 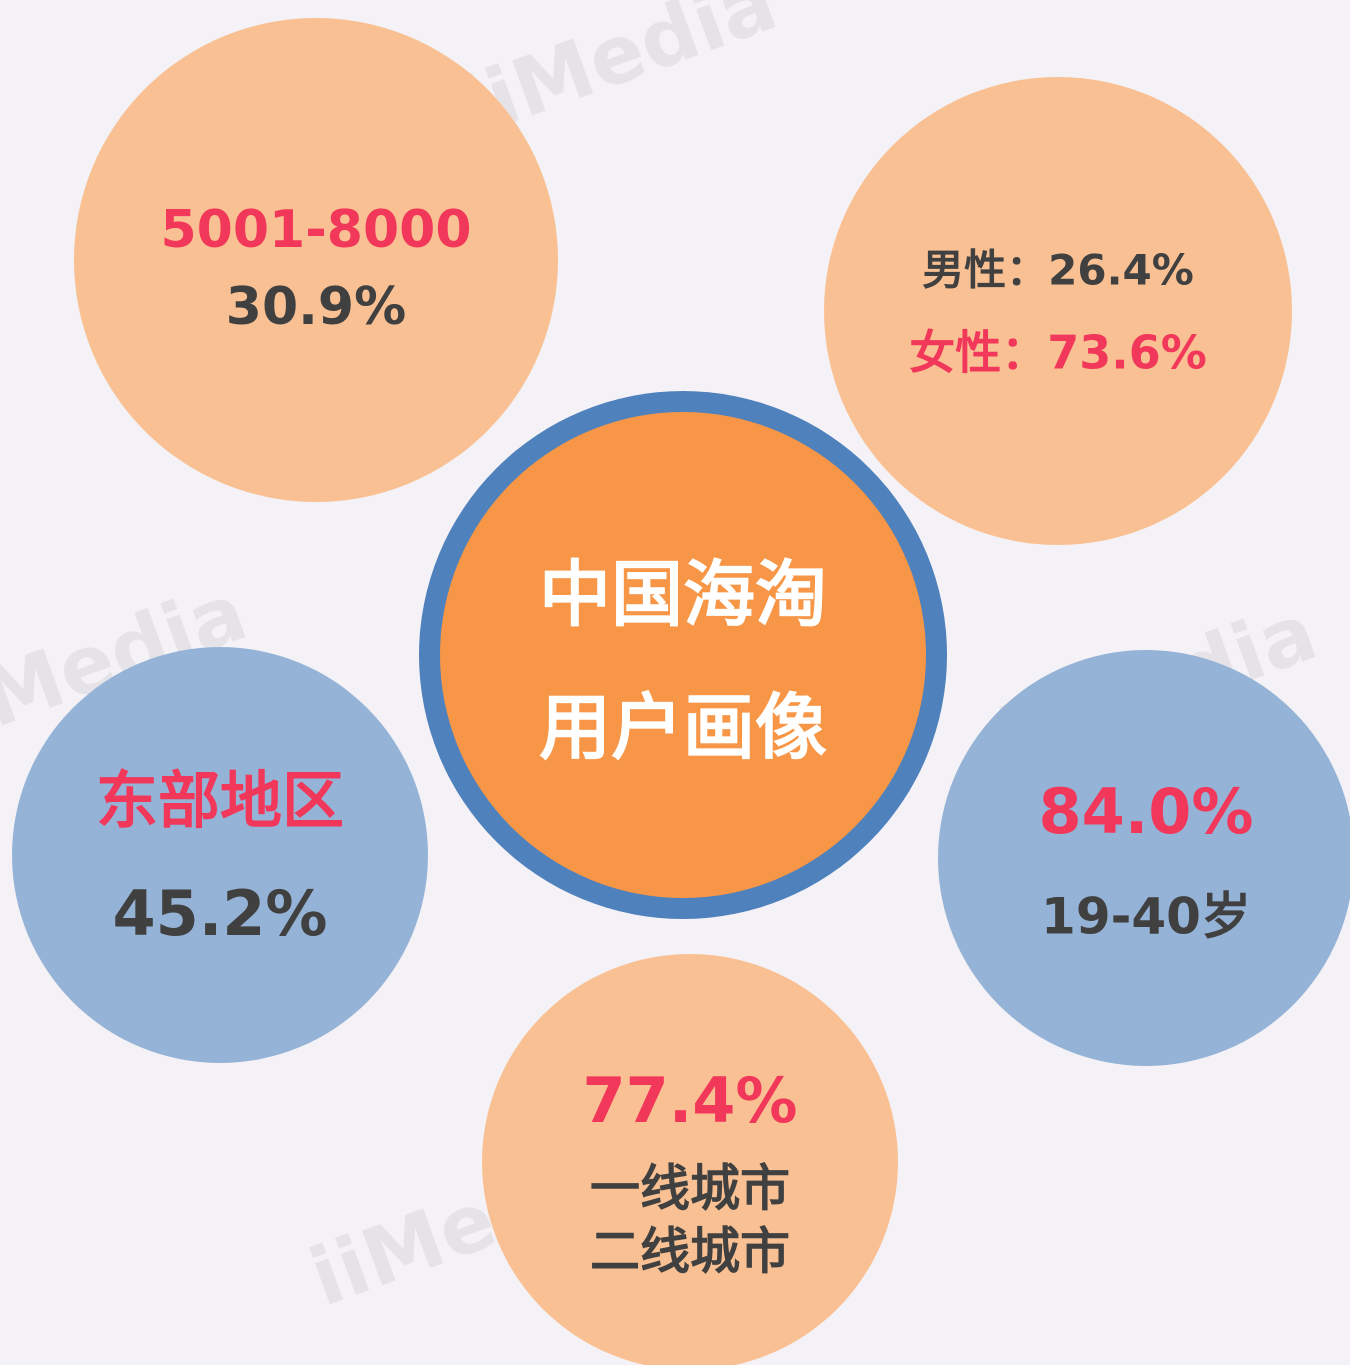 I want to click on center-title: 用户画像, so click(x=683, y=728).